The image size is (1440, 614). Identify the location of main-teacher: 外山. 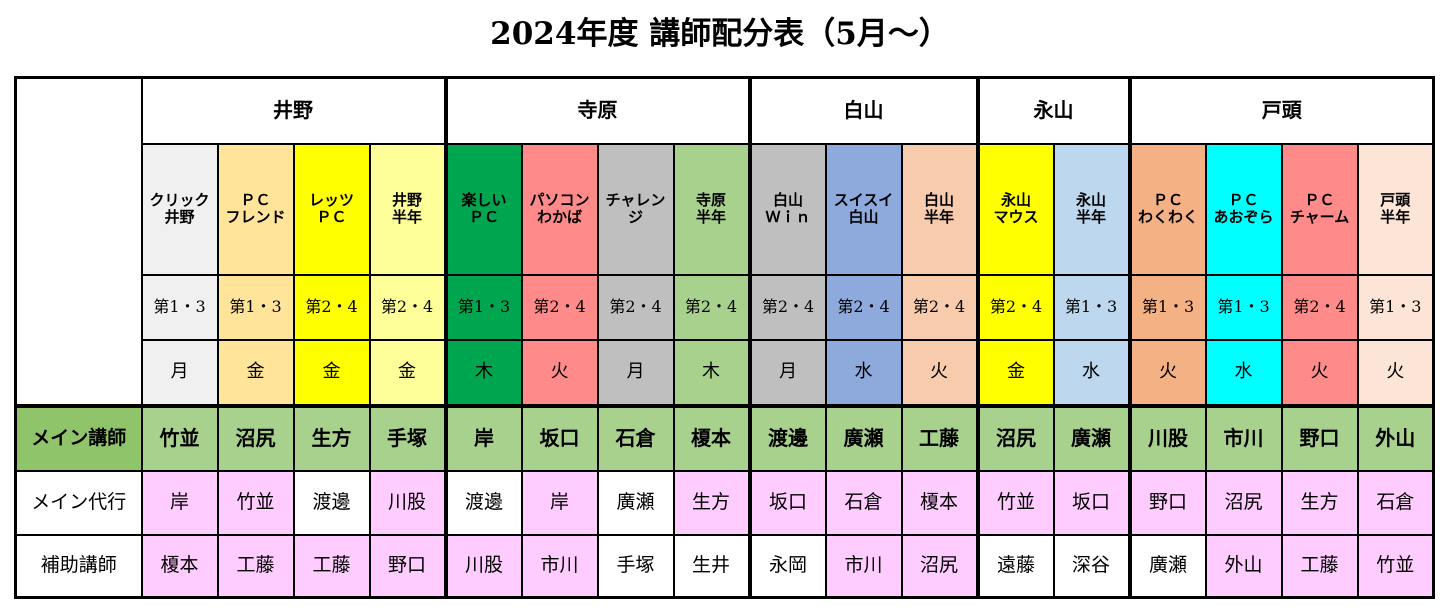
(1395, 438).